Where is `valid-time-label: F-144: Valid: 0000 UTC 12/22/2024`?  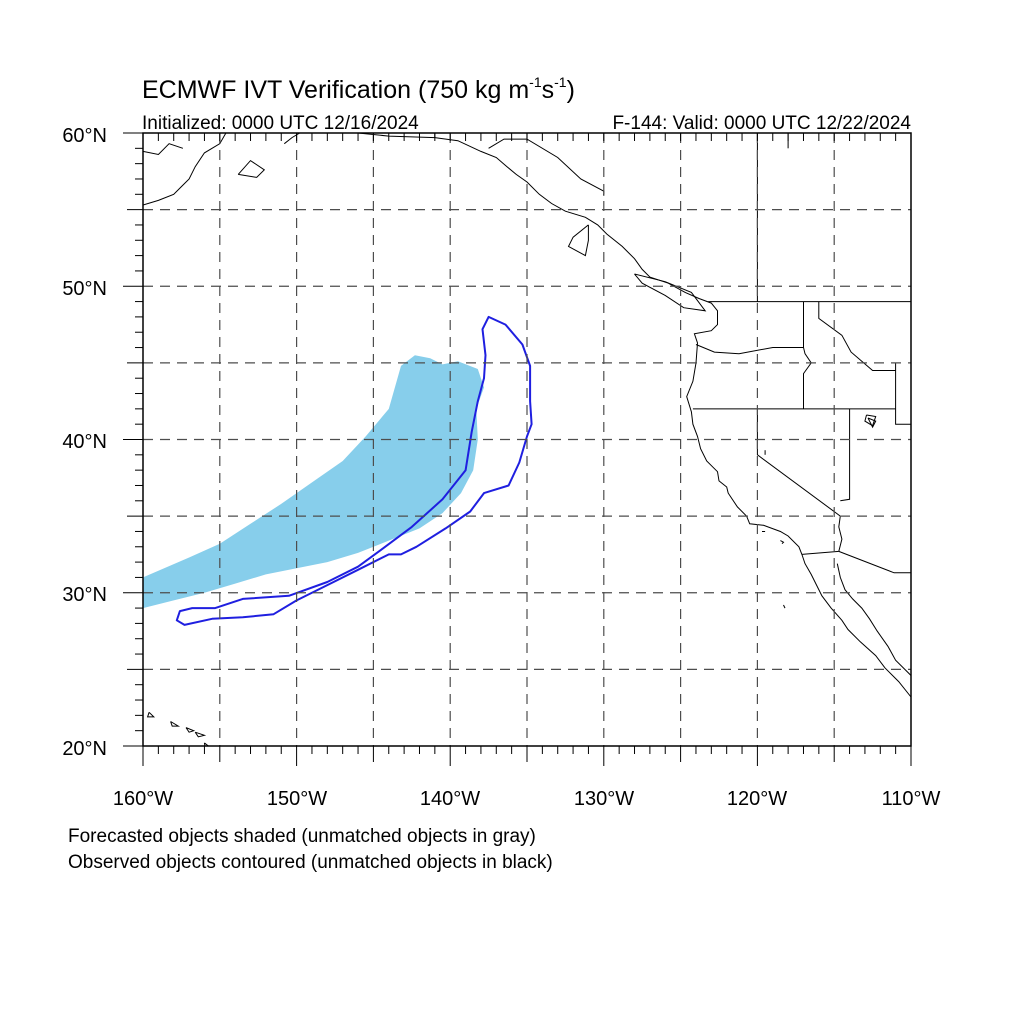 valid-time-label: F-144: Valid: 0000 UTC 12/22/2024 is located at coordinates (761, 123).